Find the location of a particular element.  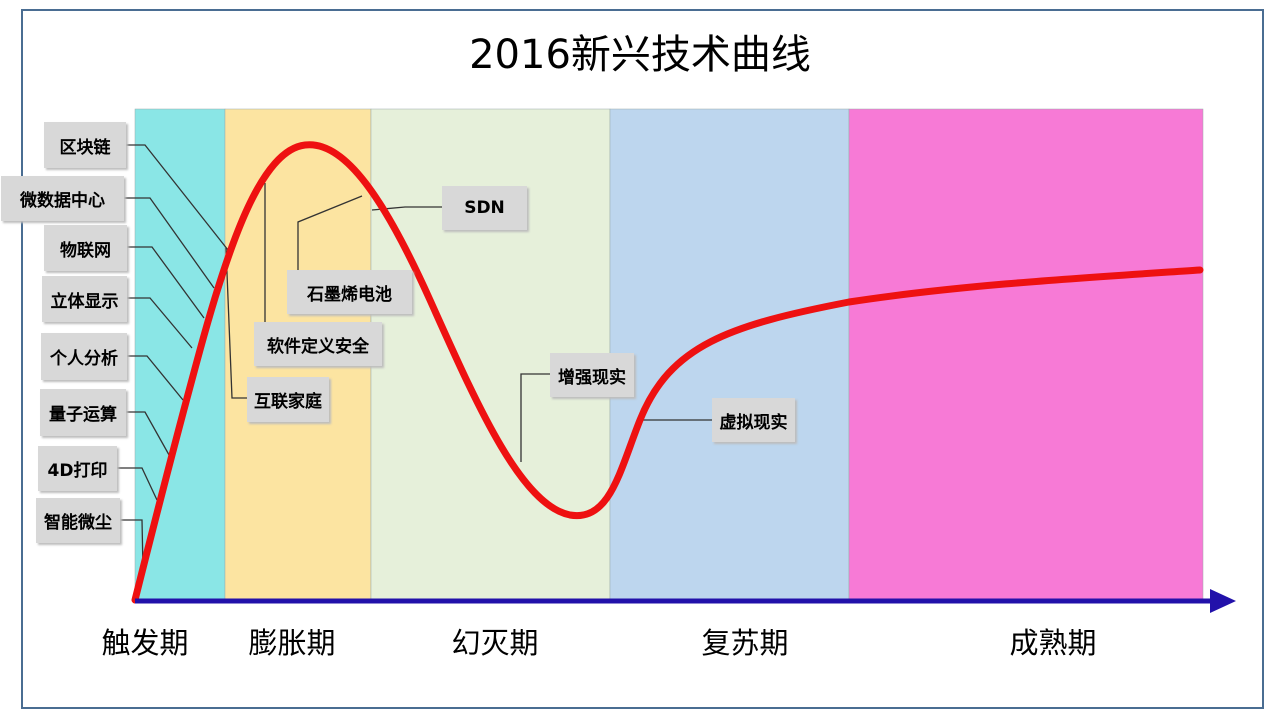

leader-line-smart-dust is located at coordinates (132, 545).